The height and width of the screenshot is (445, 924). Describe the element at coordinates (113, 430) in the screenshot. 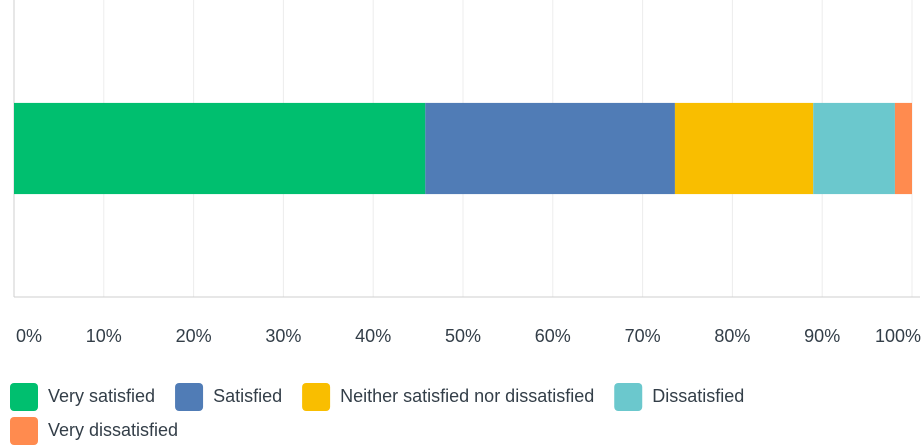

I see `legend-label: Very dissatisfied` at that location.